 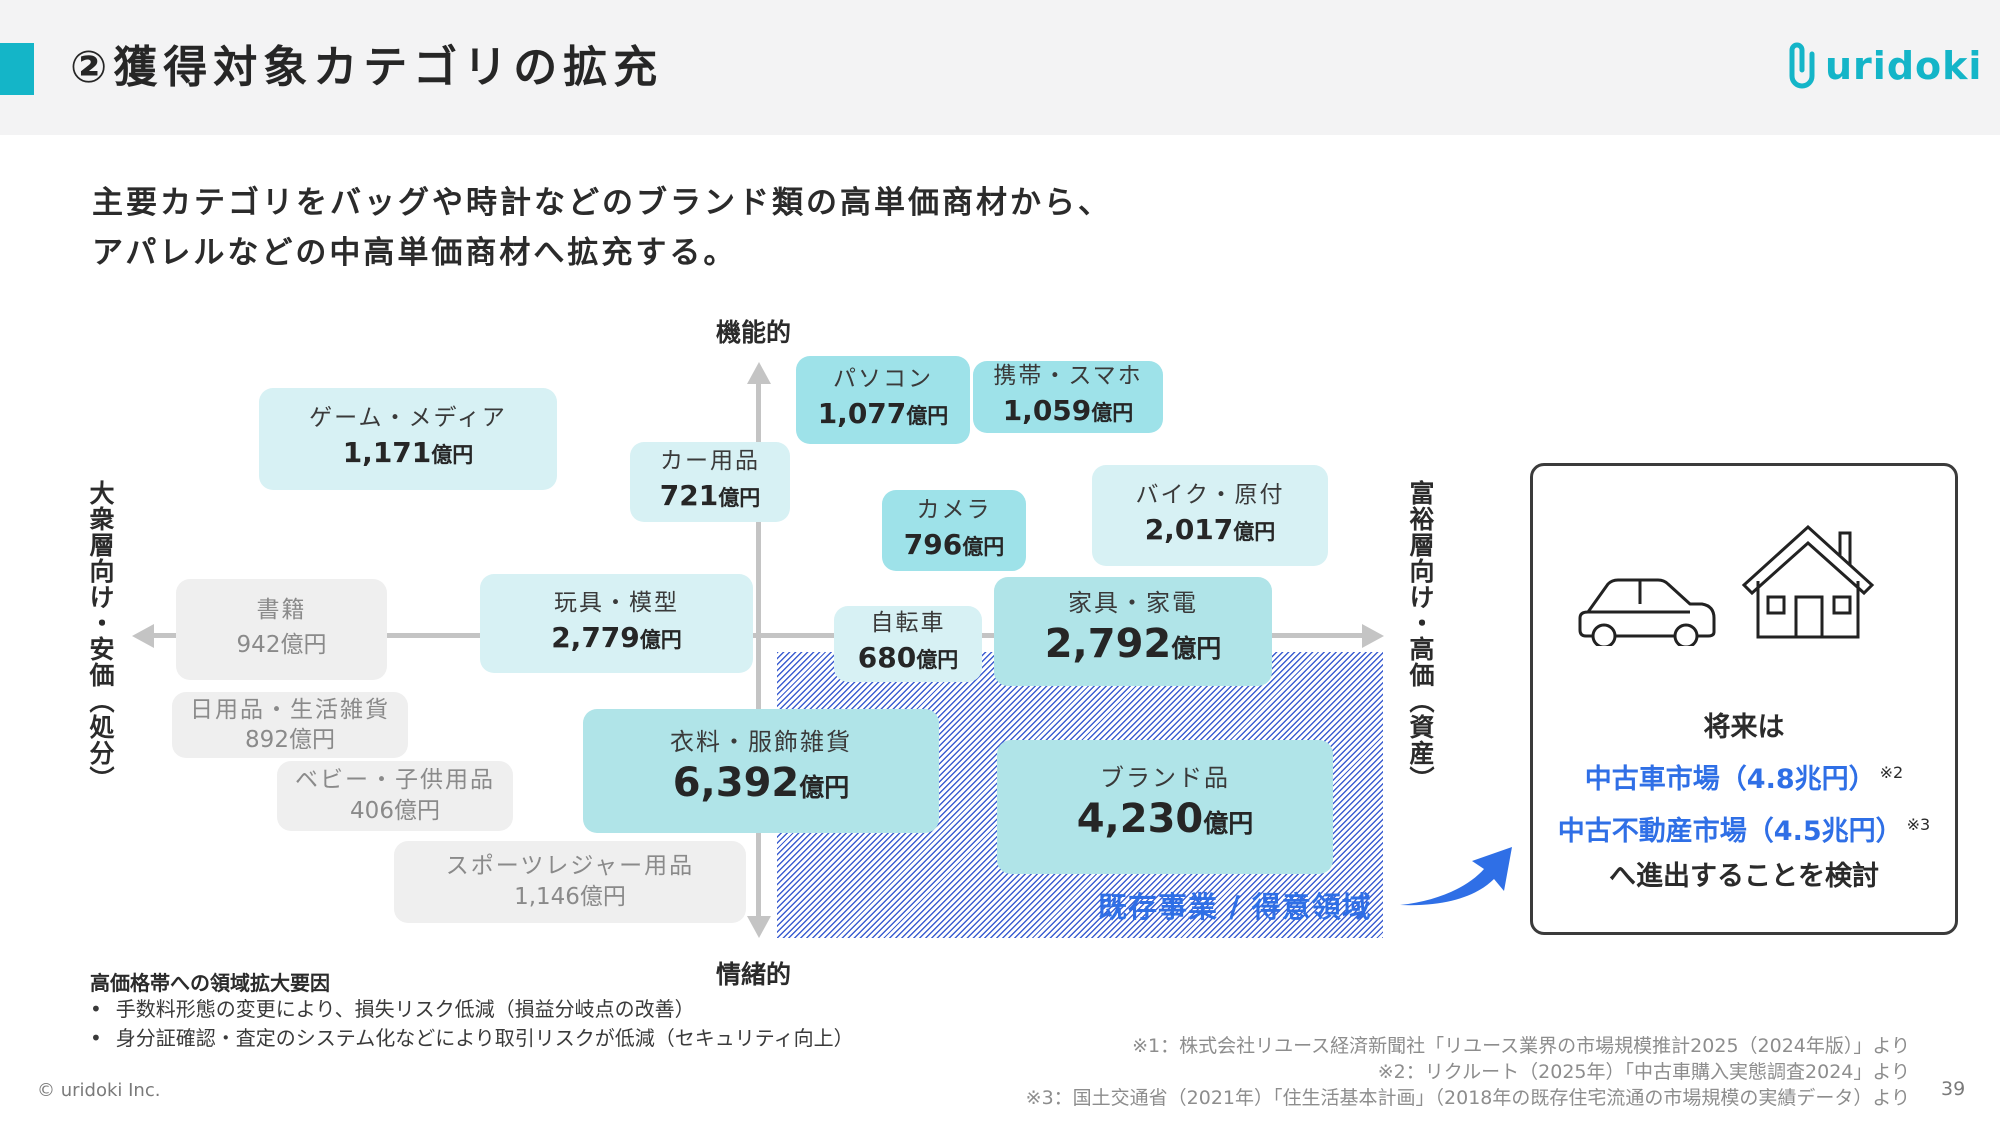 I want to click on future-line-3: 中古不動産市場（4.5兆円） ※3, so click(x=1744, y=831).